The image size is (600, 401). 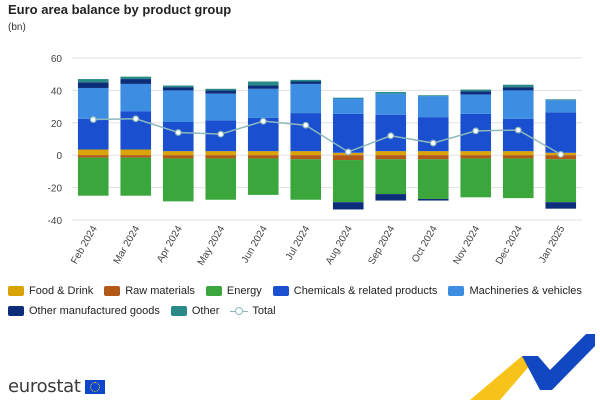 What do you see at coordinates (59, 156) in the screenshot?
I see `y-tick-label: 0` at bounding box center [59, 156].